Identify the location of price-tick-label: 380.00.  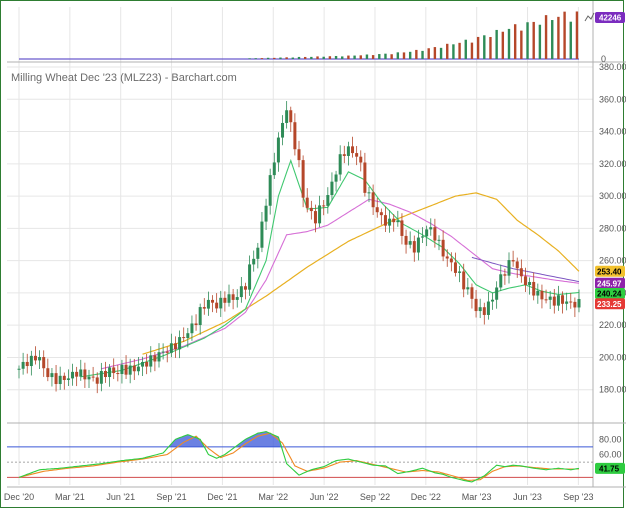
(612, 67).